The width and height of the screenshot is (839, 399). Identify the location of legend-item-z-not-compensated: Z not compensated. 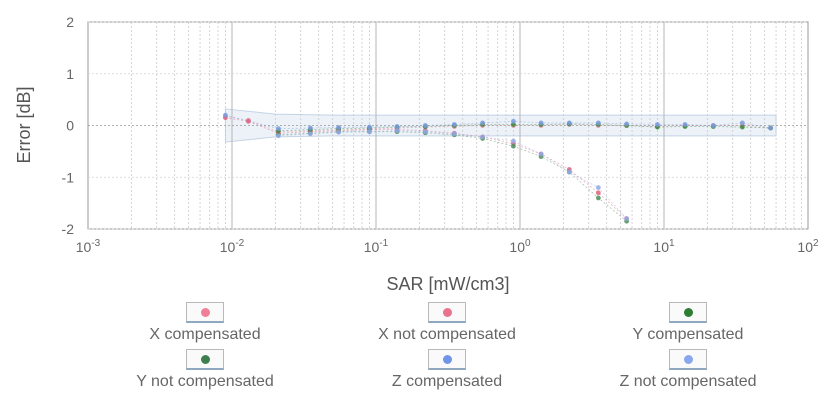
(688, 370).